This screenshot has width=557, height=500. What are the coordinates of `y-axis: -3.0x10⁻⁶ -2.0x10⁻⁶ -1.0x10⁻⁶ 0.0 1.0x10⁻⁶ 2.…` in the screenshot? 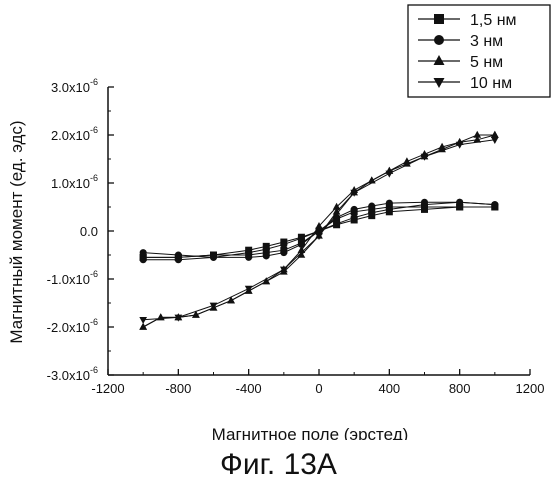 It's located at (80, 230).